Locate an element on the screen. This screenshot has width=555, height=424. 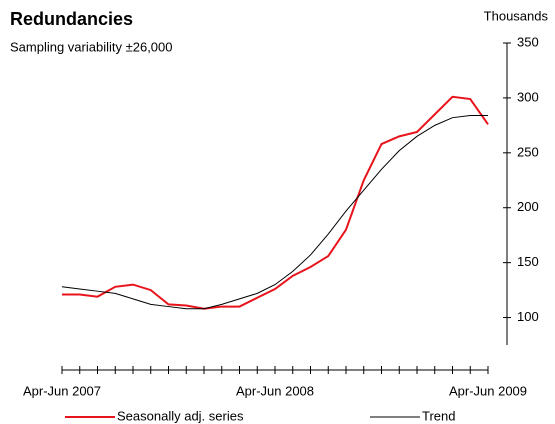
legend-label: Seasonally adj. series is located at coordinates (180, 415).